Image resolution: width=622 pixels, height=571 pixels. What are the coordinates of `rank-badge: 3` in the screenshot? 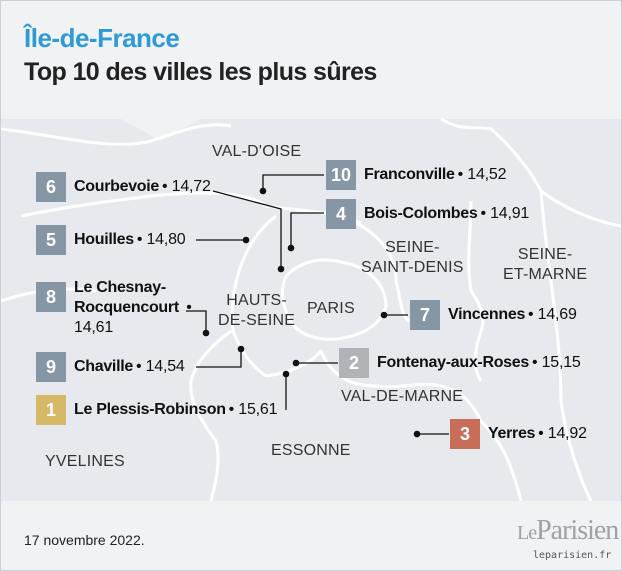 It's located at (465, 434).